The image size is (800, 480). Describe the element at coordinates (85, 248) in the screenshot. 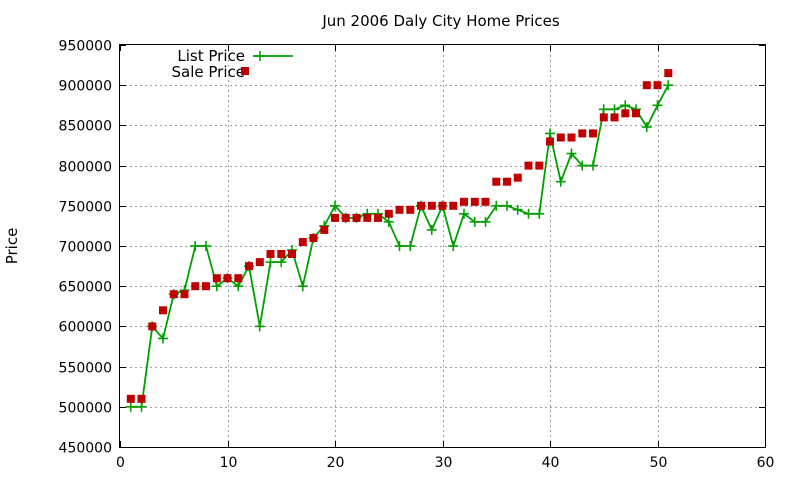

I see `y-tick-label: 700000` at that location.